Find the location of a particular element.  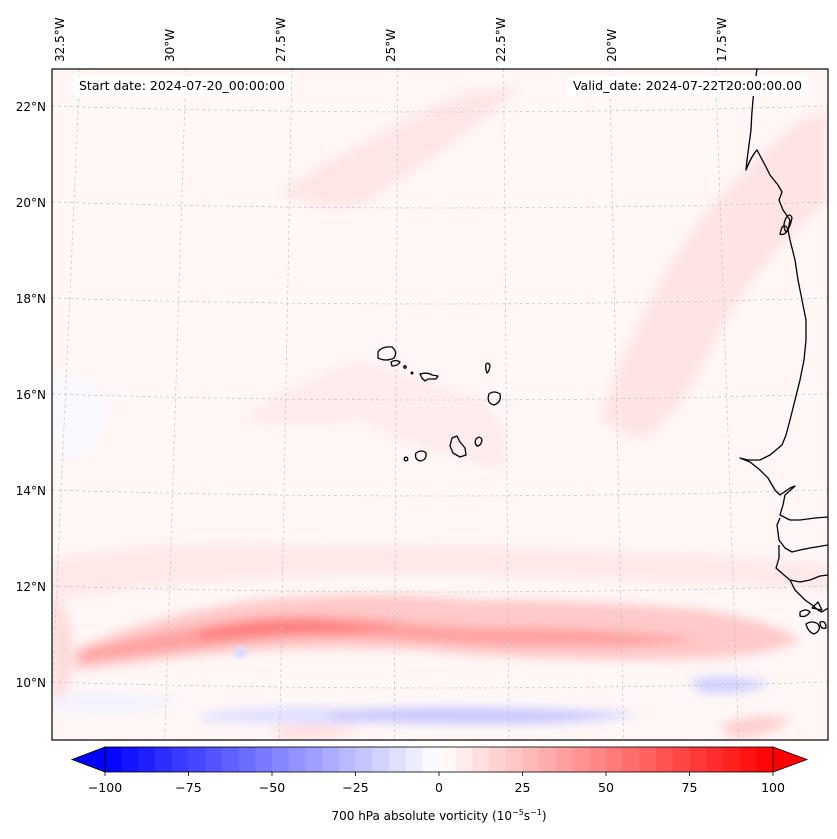

start-date-label: Start date: 2024-07-20_00:00:00 is located at coordinates (182, 86).